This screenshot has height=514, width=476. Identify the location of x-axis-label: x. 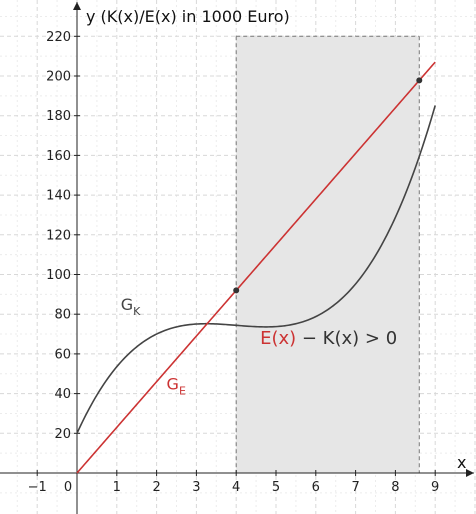
(461, 462).